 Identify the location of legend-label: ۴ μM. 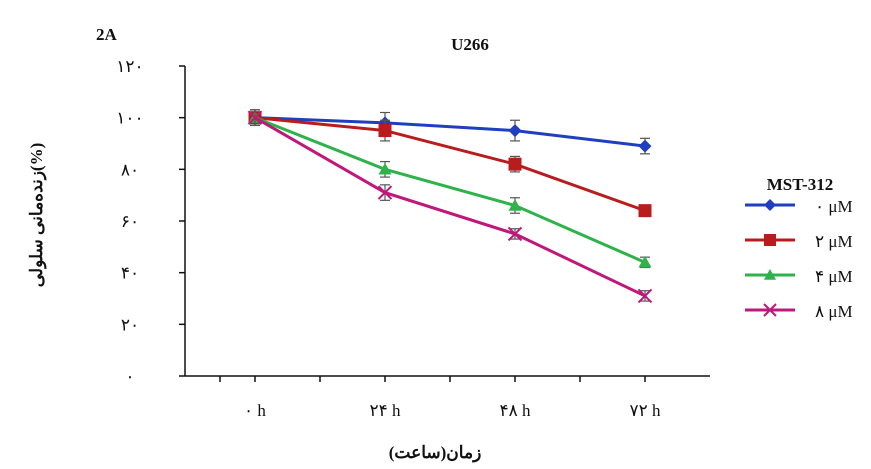
(834, 276).